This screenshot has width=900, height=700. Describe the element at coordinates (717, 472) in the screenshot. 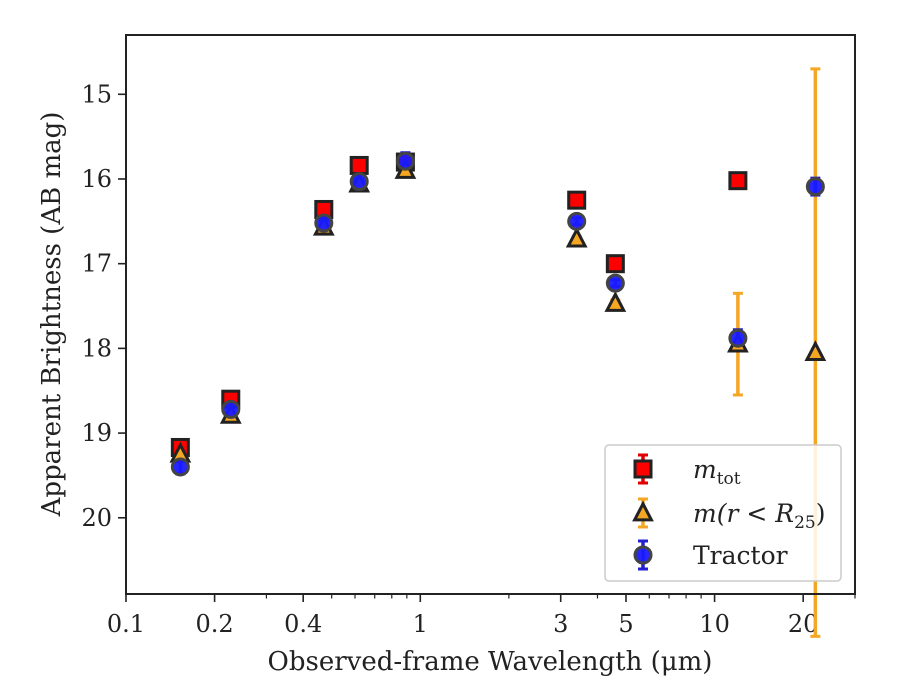

I see `legend-label: mtot` at that location.